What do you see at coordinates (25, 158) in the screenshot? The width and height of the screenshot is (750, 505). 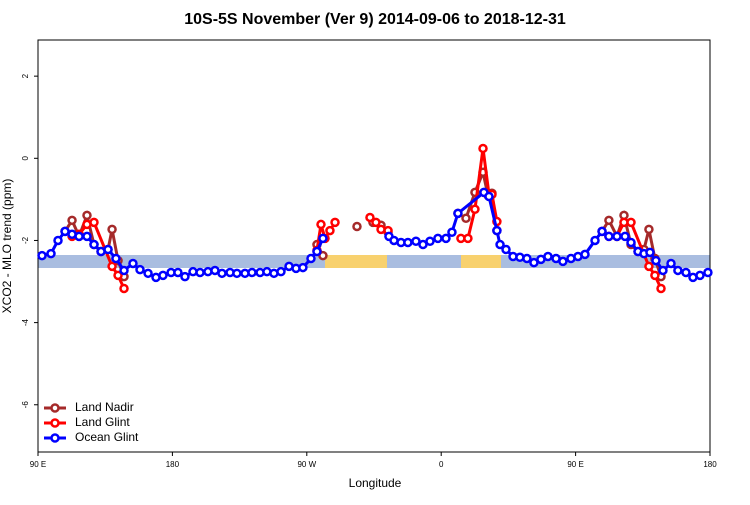 I see `y-tick-label: 0` at bounding box center [25, 158].